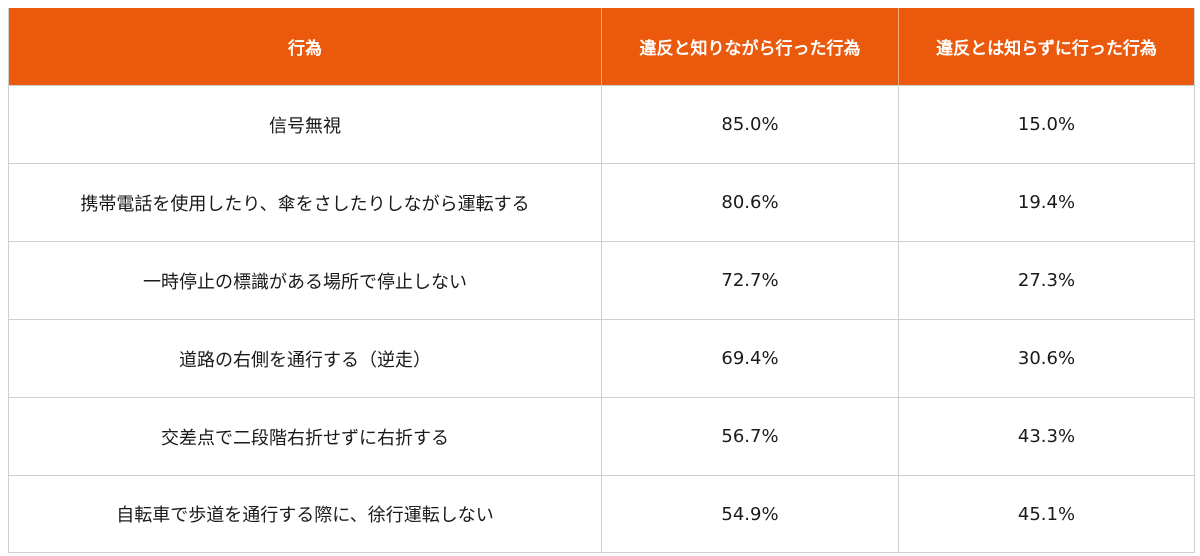 The image size is (1200, 556). What do you see at coordinates (305, 436) in the screenshot?
I see `act-cell: 交差点で二段階右折せずに右折する` at bounding box center [305, 436].